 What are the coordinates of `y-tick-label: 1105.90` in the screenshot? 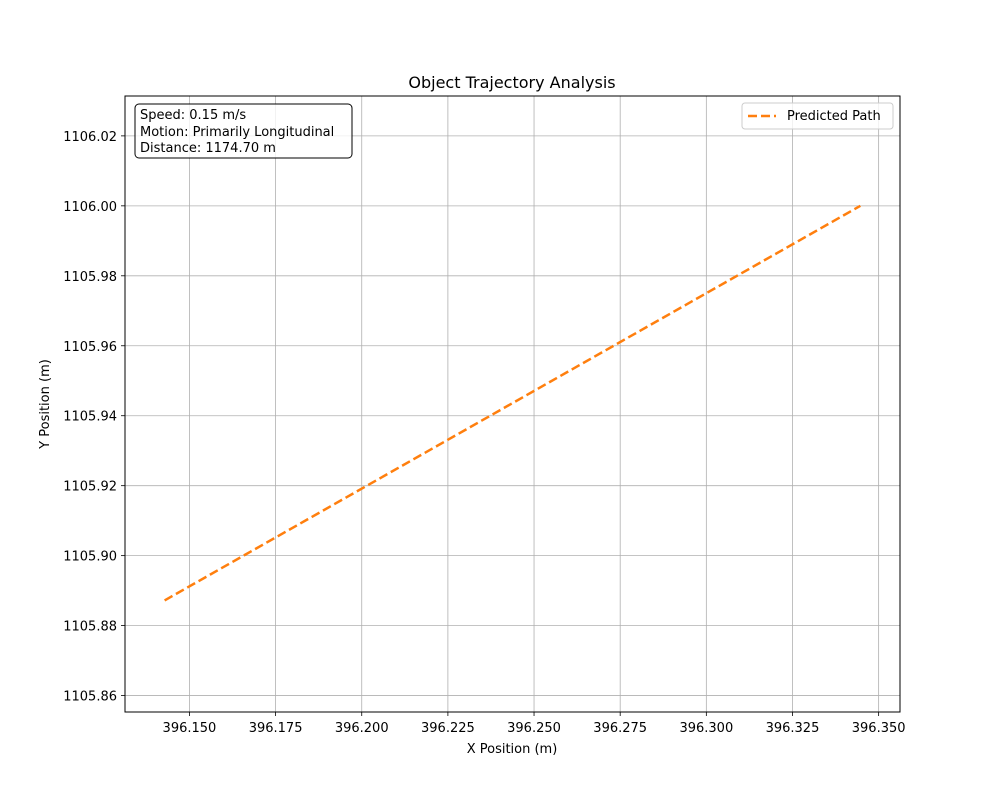 It's located at (90, 557).